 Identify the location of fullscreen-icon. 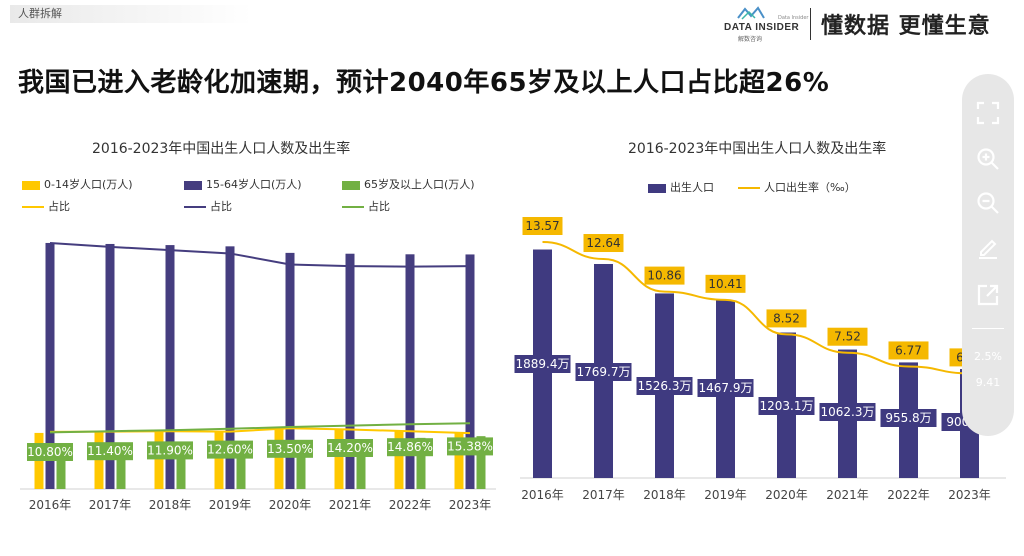
(988, 113).